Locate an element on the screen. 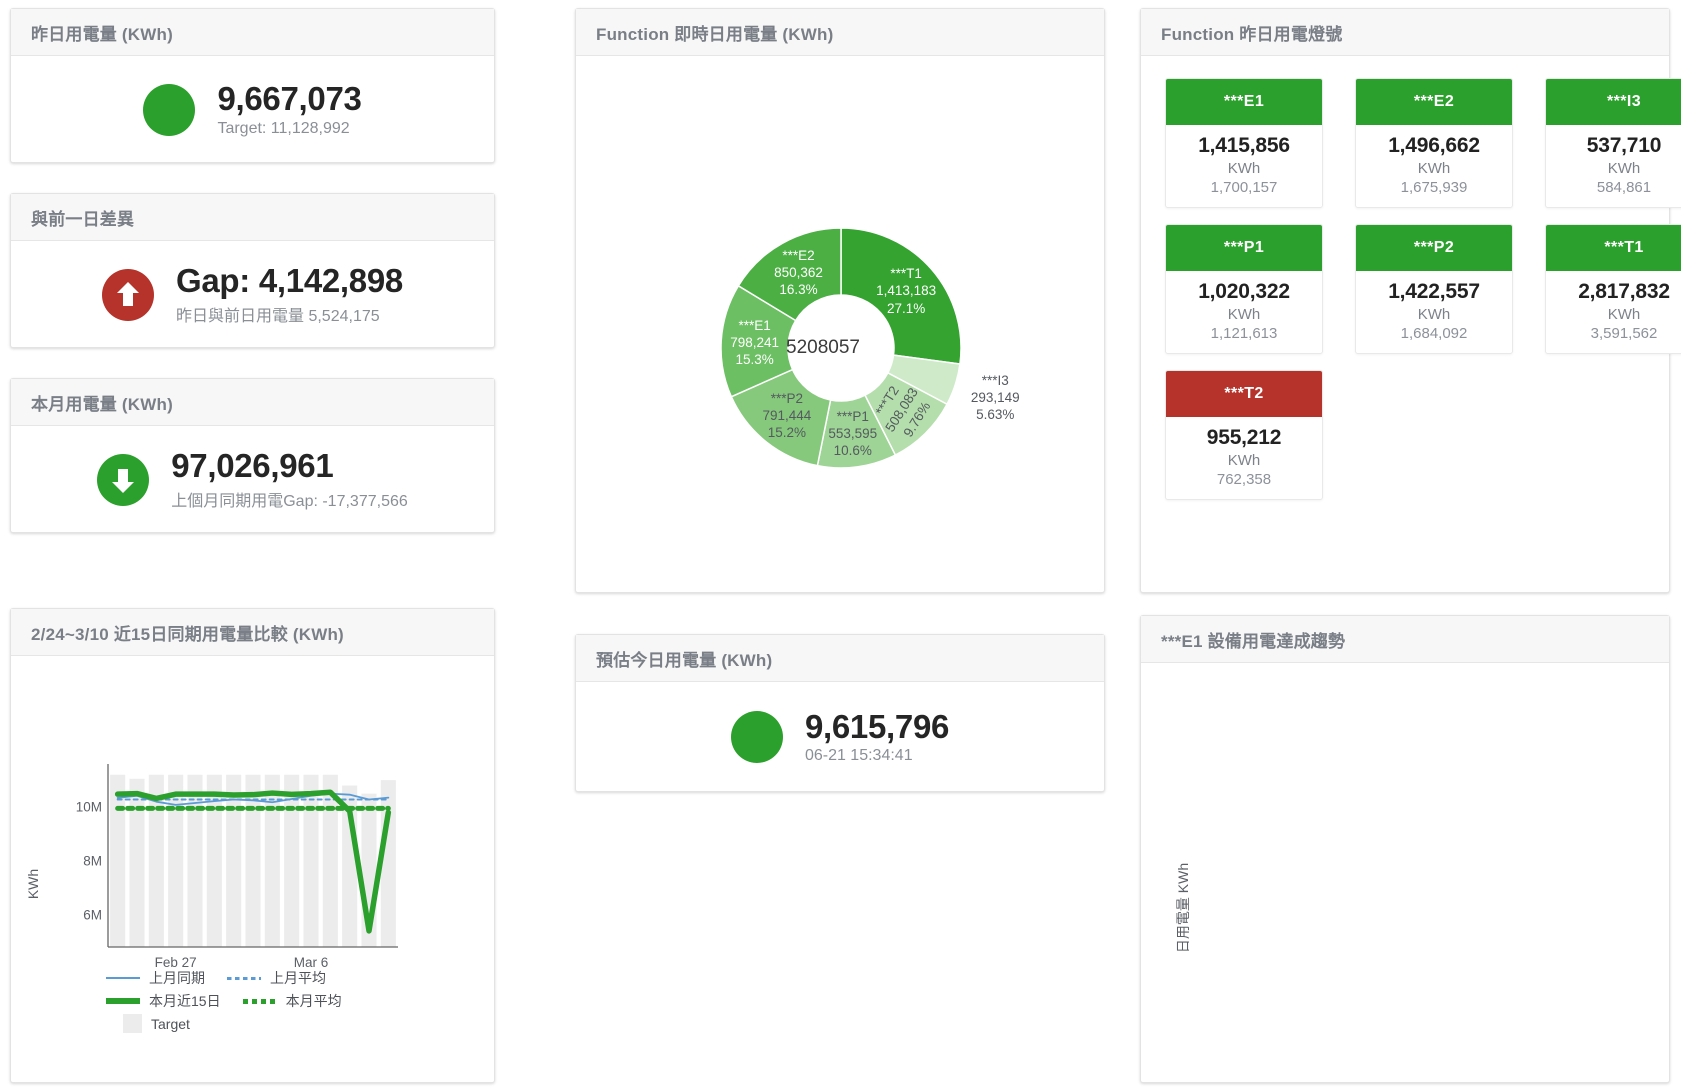 The width and height of the screenshot is (1681, 1091). legend-label: 上月平均 is located at coordinates (298, 978).